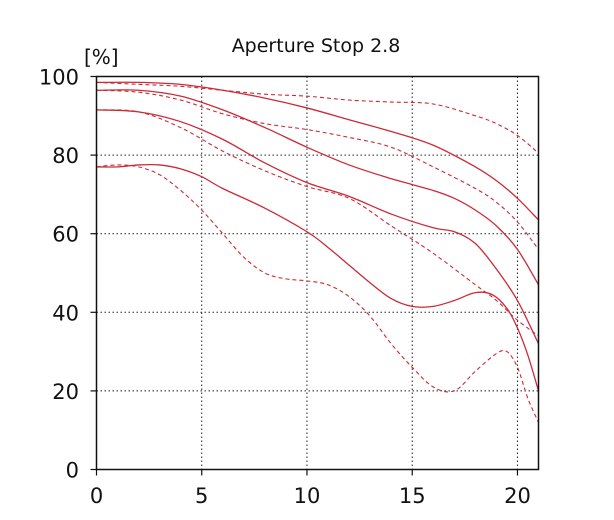  I want to click on y-tick-label: 20, so click(65, 392).